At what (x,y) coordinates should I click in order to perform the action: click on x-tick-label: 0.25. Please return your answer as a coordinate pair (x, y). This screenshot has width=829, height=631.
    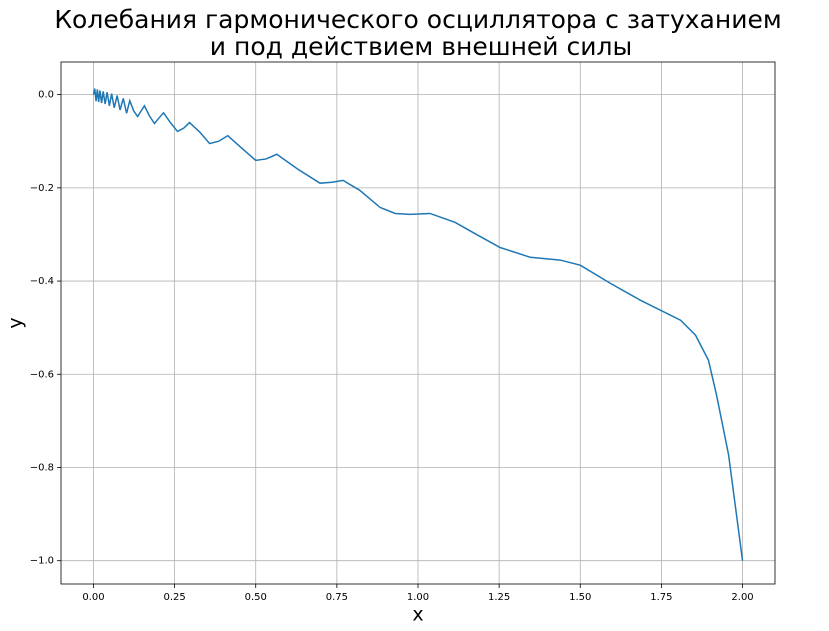
    Looking at the image, I should click on (174, 597).